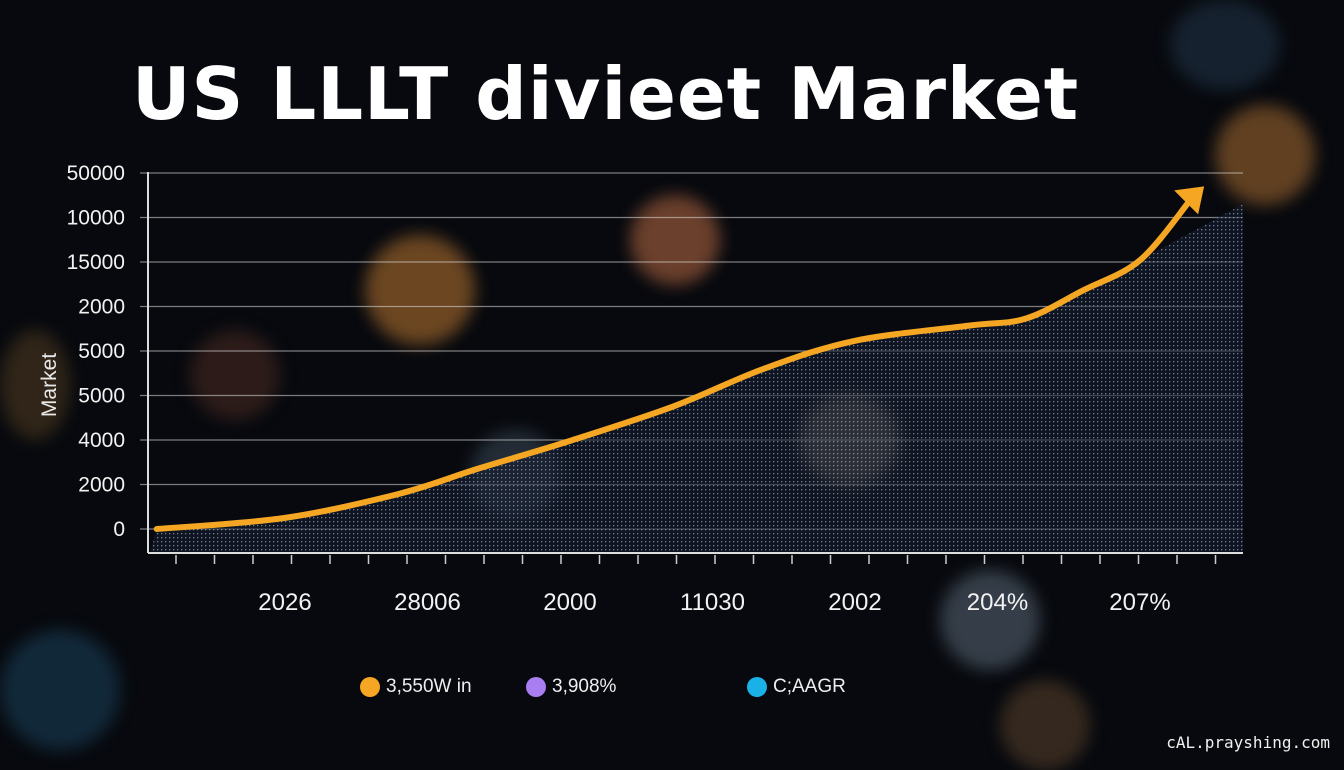  I want to click on watermark: cAL.prayshing.com, so click(1248, 742).